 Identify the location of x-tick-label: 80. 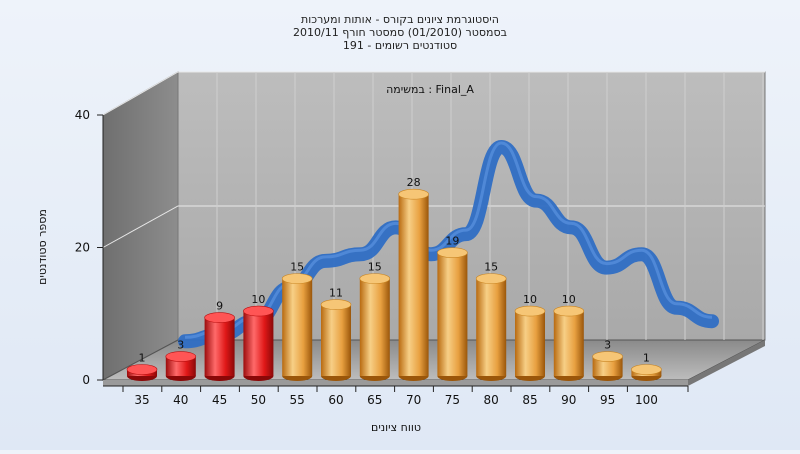
(491, 400).